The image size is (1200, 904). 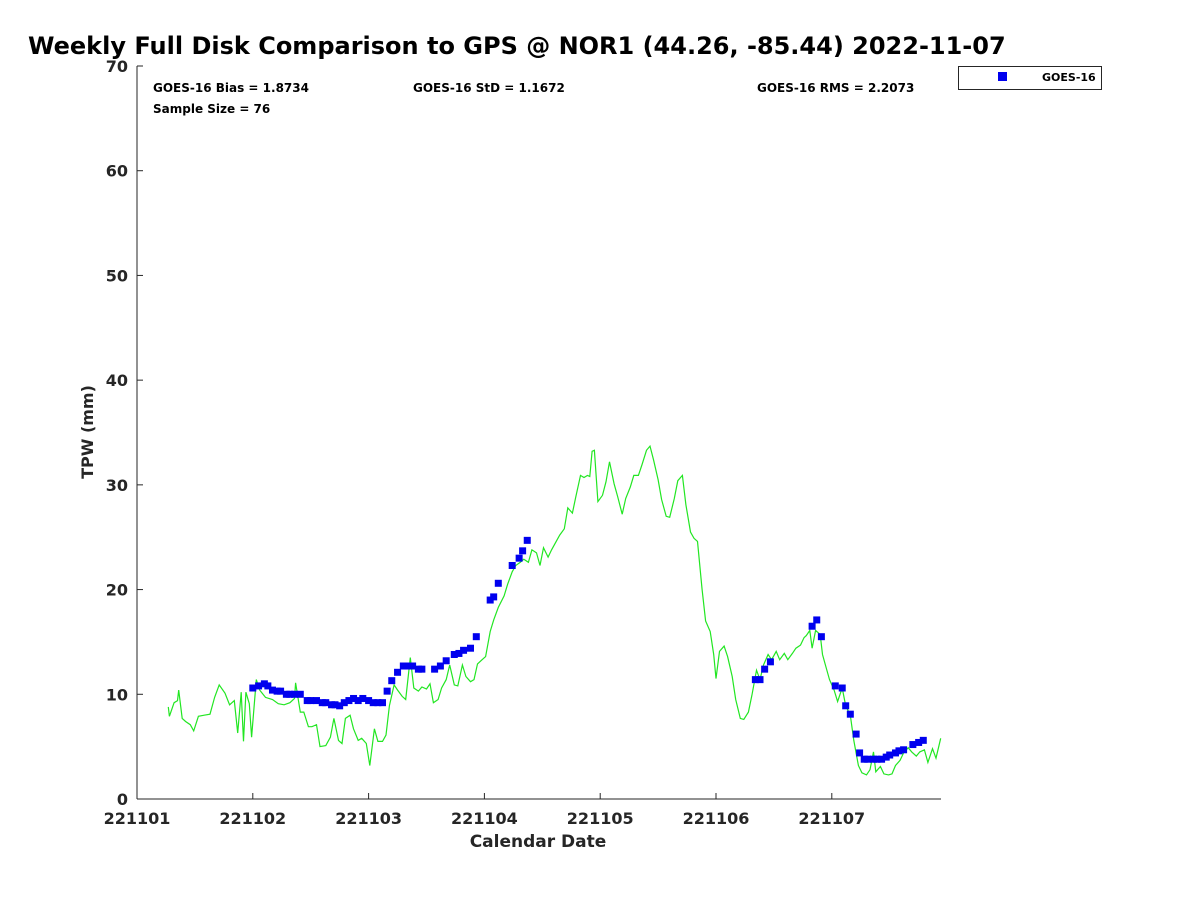 What do you see at coordinates (588, 649) in the screenshot?
I see `goes16-series` at bounding box center [588, 649].